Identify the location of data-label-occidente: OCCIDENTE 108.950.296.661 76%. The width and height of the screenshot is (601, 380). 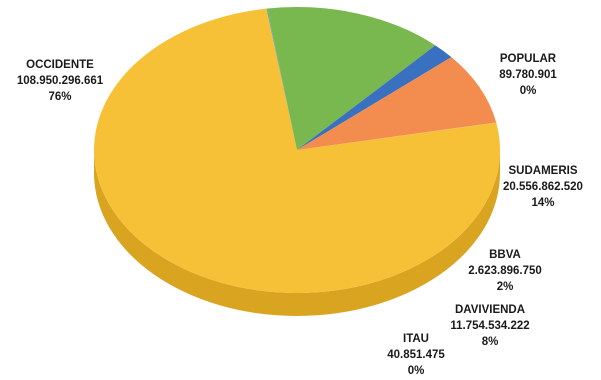
(60, 81).